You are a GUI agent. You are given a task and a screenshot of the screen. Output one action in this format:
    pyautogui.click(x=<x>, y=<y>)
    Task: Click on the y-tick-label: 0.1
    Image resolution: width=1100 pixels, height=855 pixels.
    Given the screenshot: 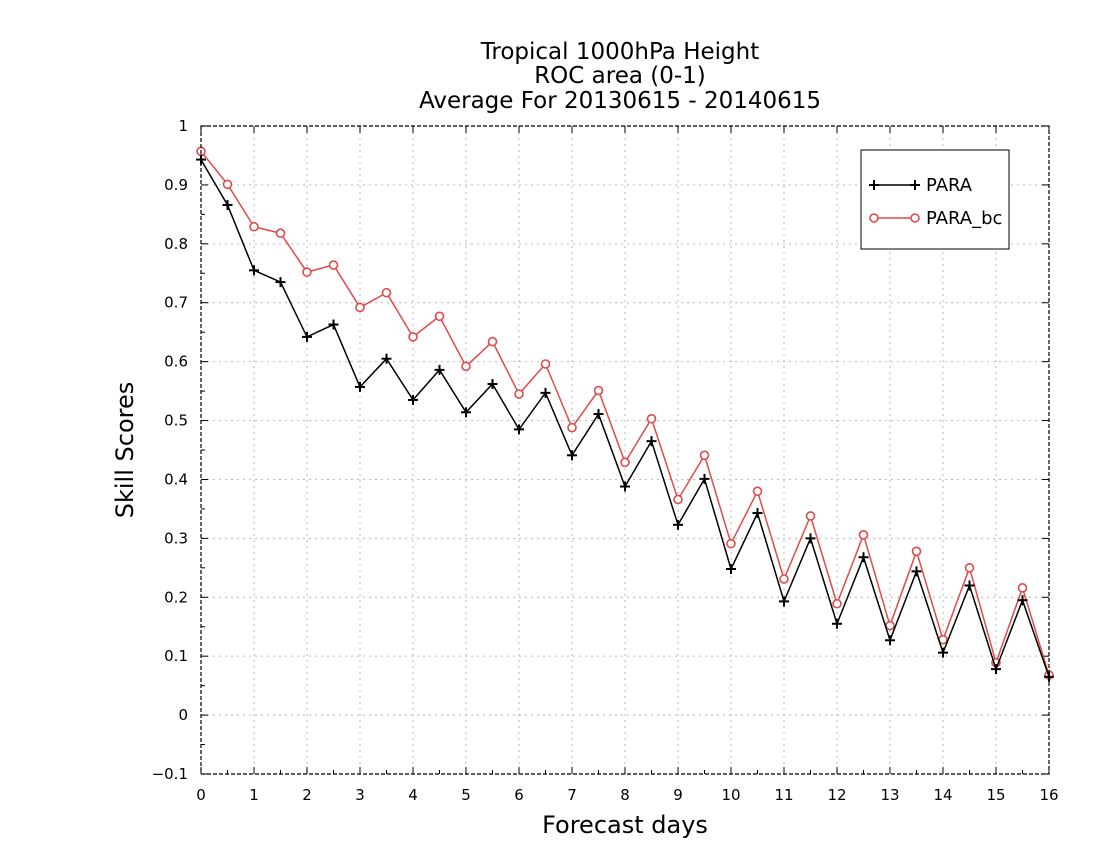 What is the action you would take?
    pyautogui.click(x=176, y=656)
    